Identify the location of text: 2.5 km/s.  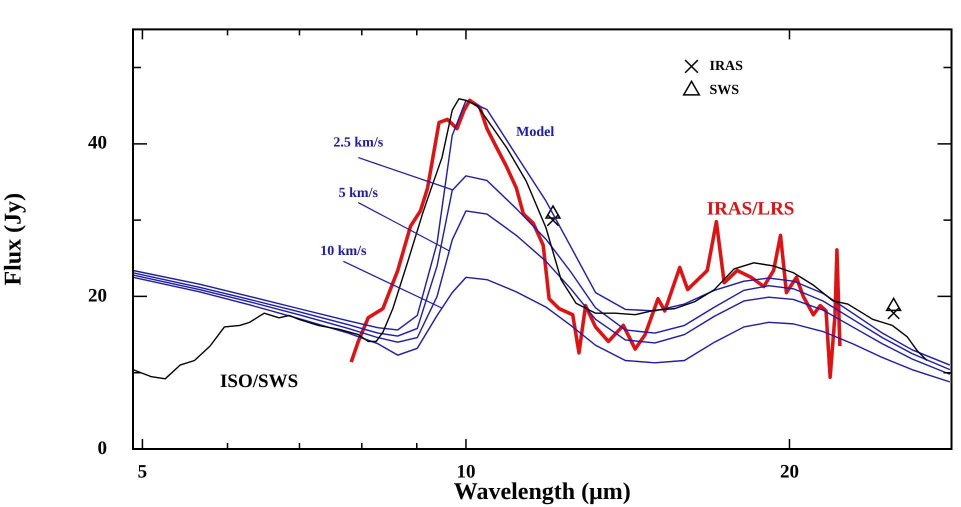
(358, 143).